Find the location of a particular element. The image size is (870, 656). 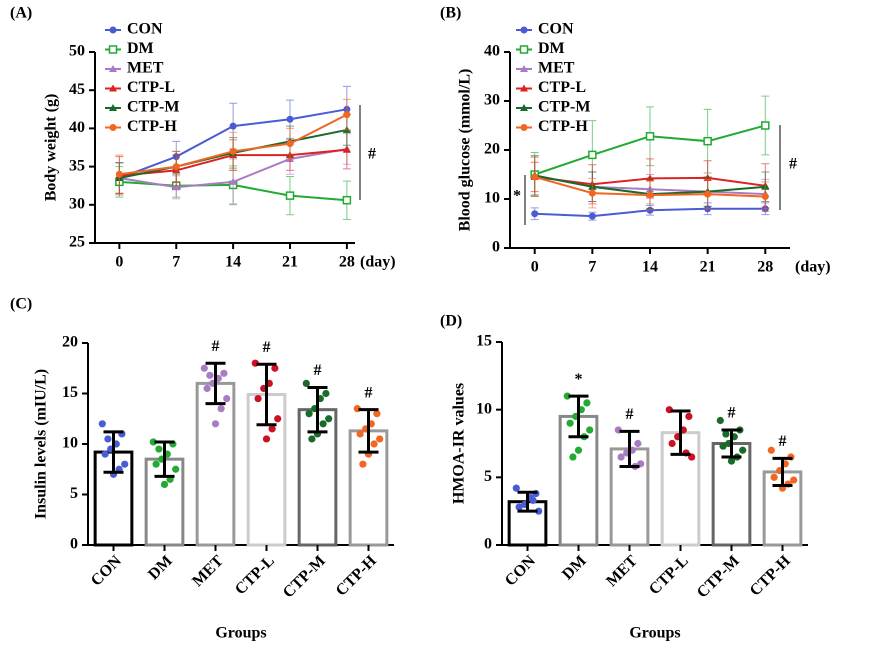

y-tick-label: 30 is located at coordinates (77, 203).